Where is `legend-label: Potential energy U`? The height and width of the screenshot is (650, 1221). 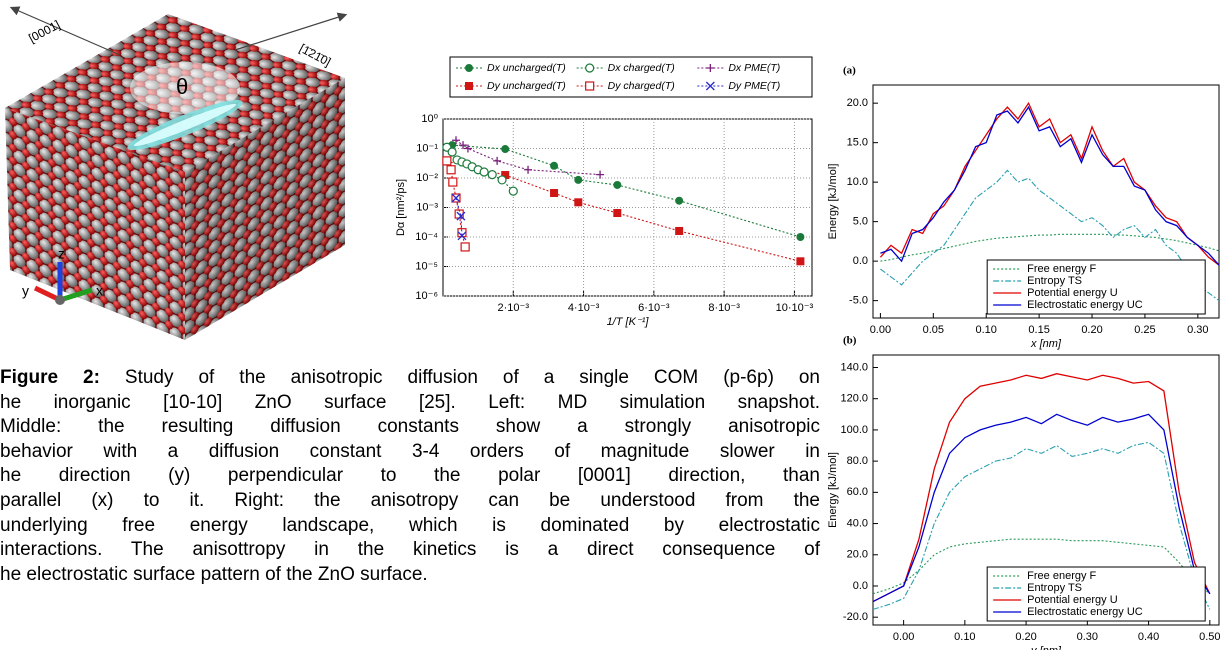 legend-label: Potential energy U is located at coordinates (1072, 293).